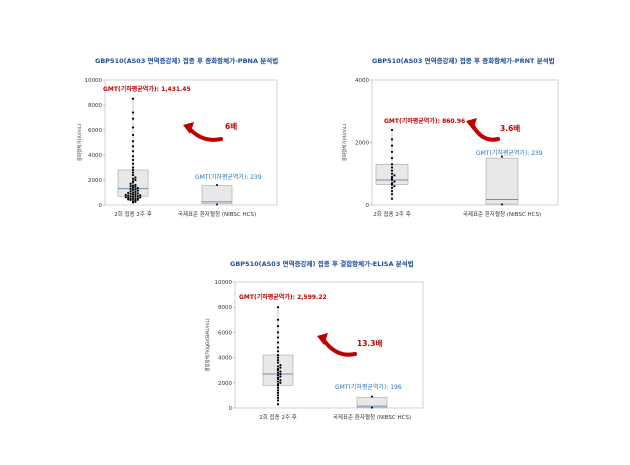 This screenshot has width=630, height=465. Describe the element at coordinates (95, 131) in the screenshot. I see `y-tick-label: 6000` at that location.